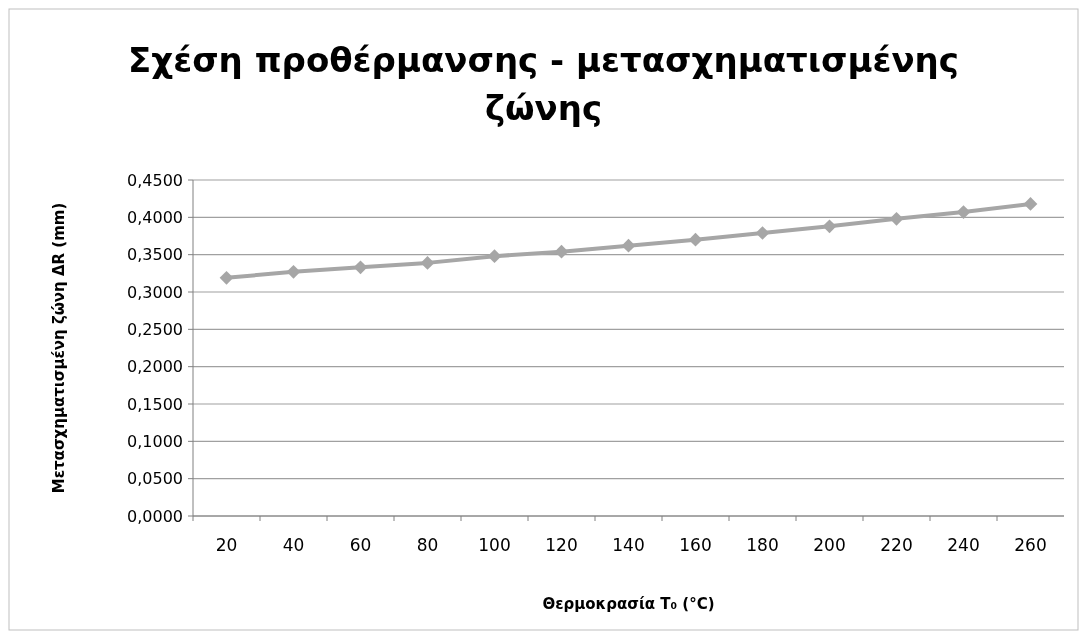 The height and width of the screenshot is (639, 1087). I want to click on y-tick-label: 0,3000, so click(155, 292).